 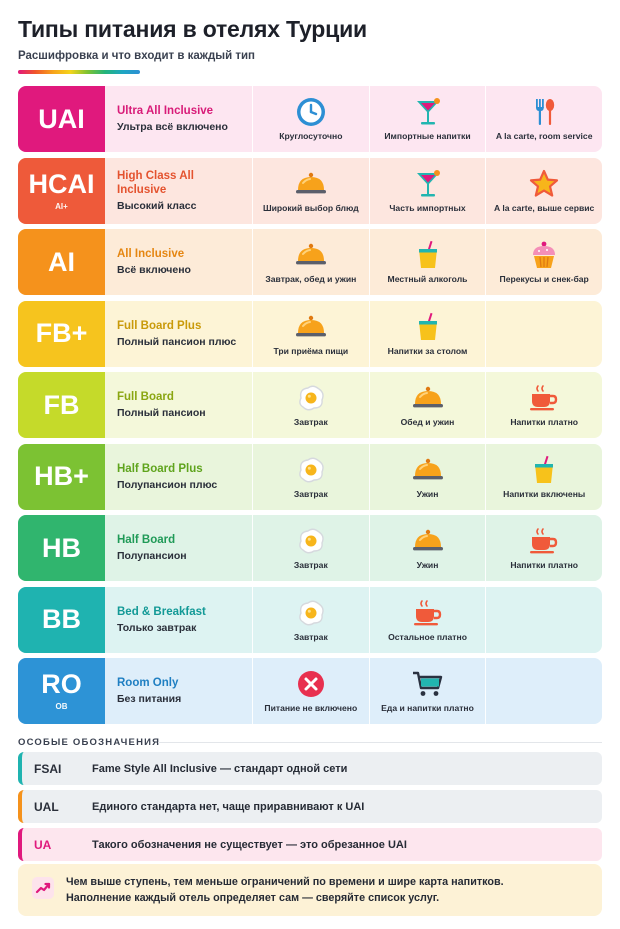 What do you see at coordinates (61, 119) in the screenshot?
I see `meal-code-badge: UAI` at bounding box center [61, 119].